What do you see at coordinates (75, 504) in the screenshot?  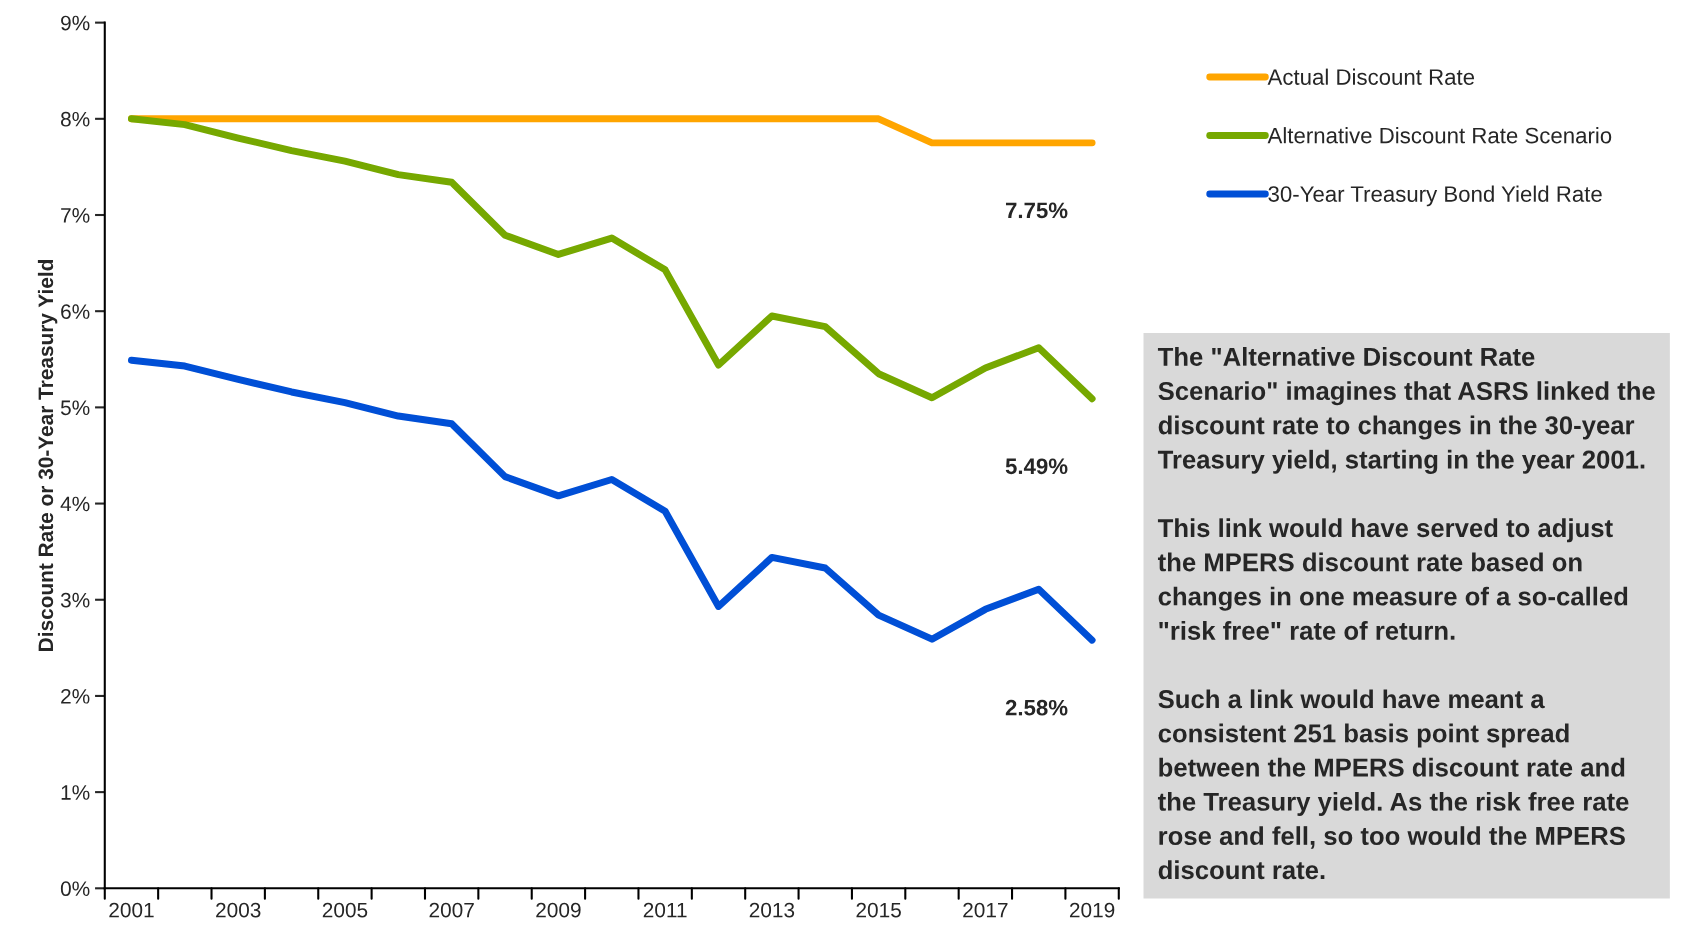 I see `y-tick-label: 4%` at bounding box center [75, 504].